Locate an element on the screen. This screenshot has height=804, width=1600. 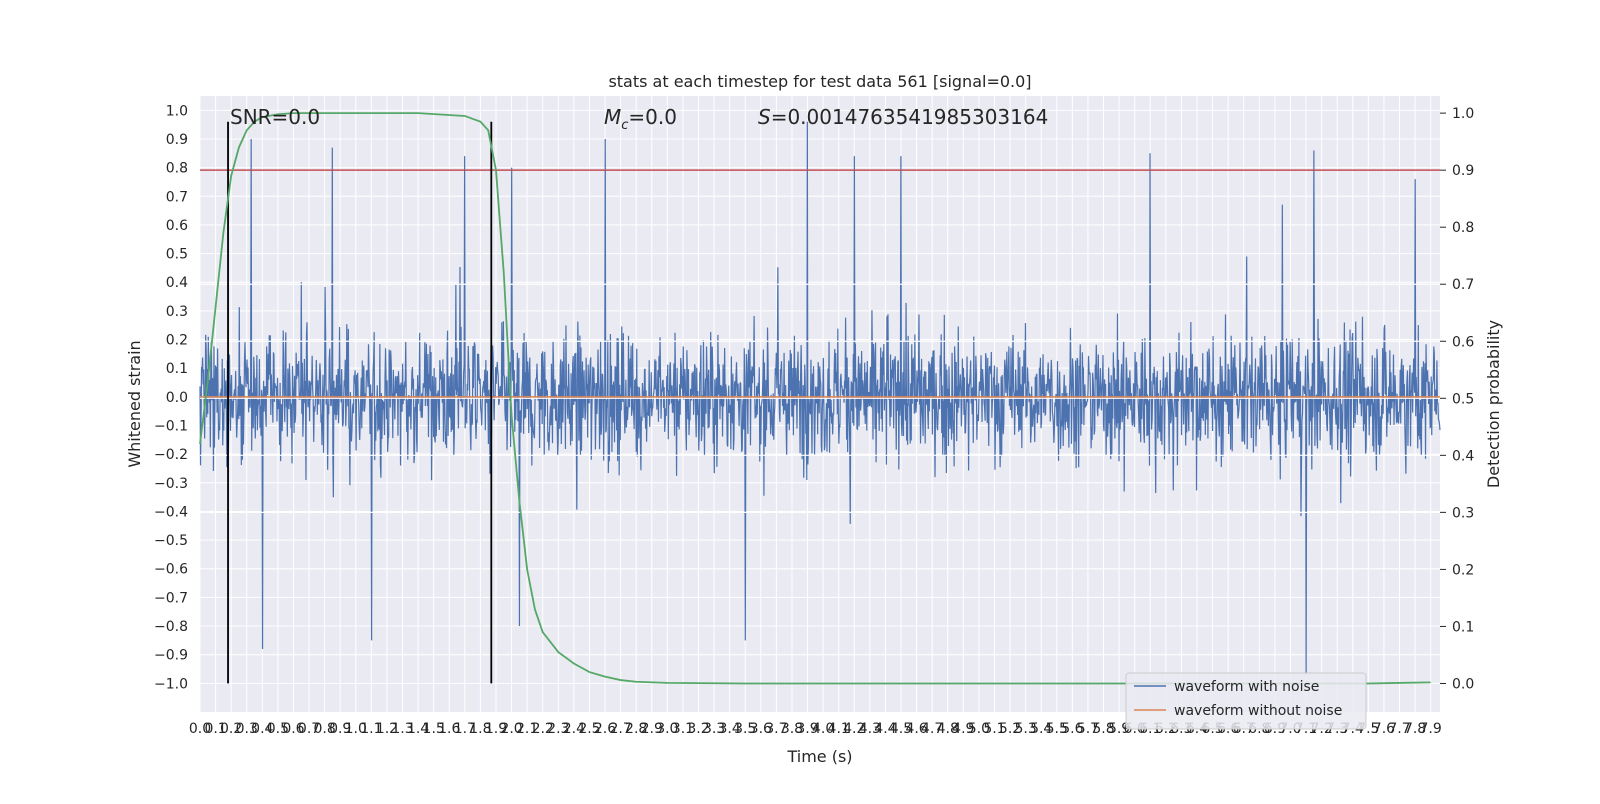
y-tick-label: −0.3 is located at coordinates (171, 484).